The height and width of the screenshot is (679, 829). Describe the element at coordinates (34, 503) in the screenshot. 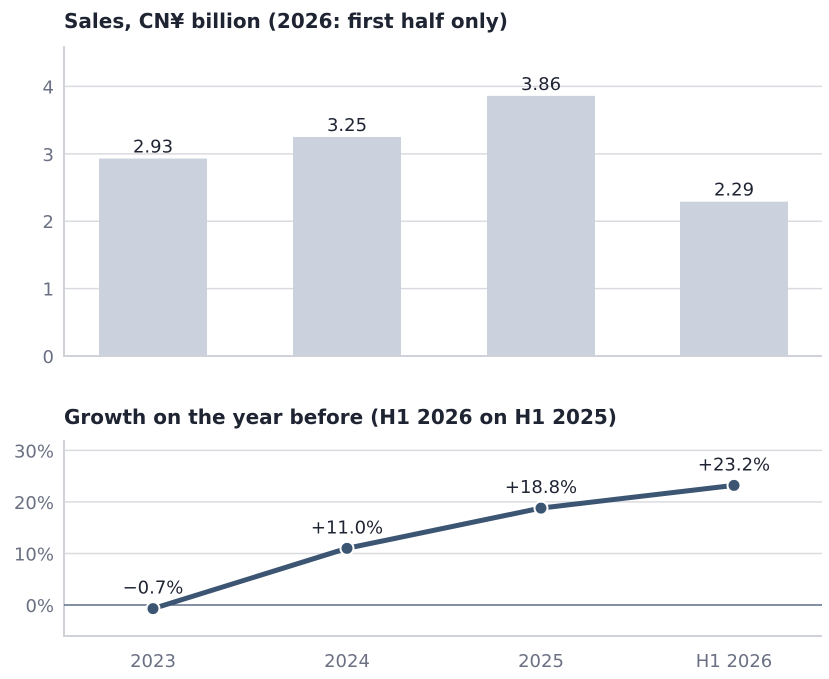

I see `line-y-tick-label: 20%` at that location.